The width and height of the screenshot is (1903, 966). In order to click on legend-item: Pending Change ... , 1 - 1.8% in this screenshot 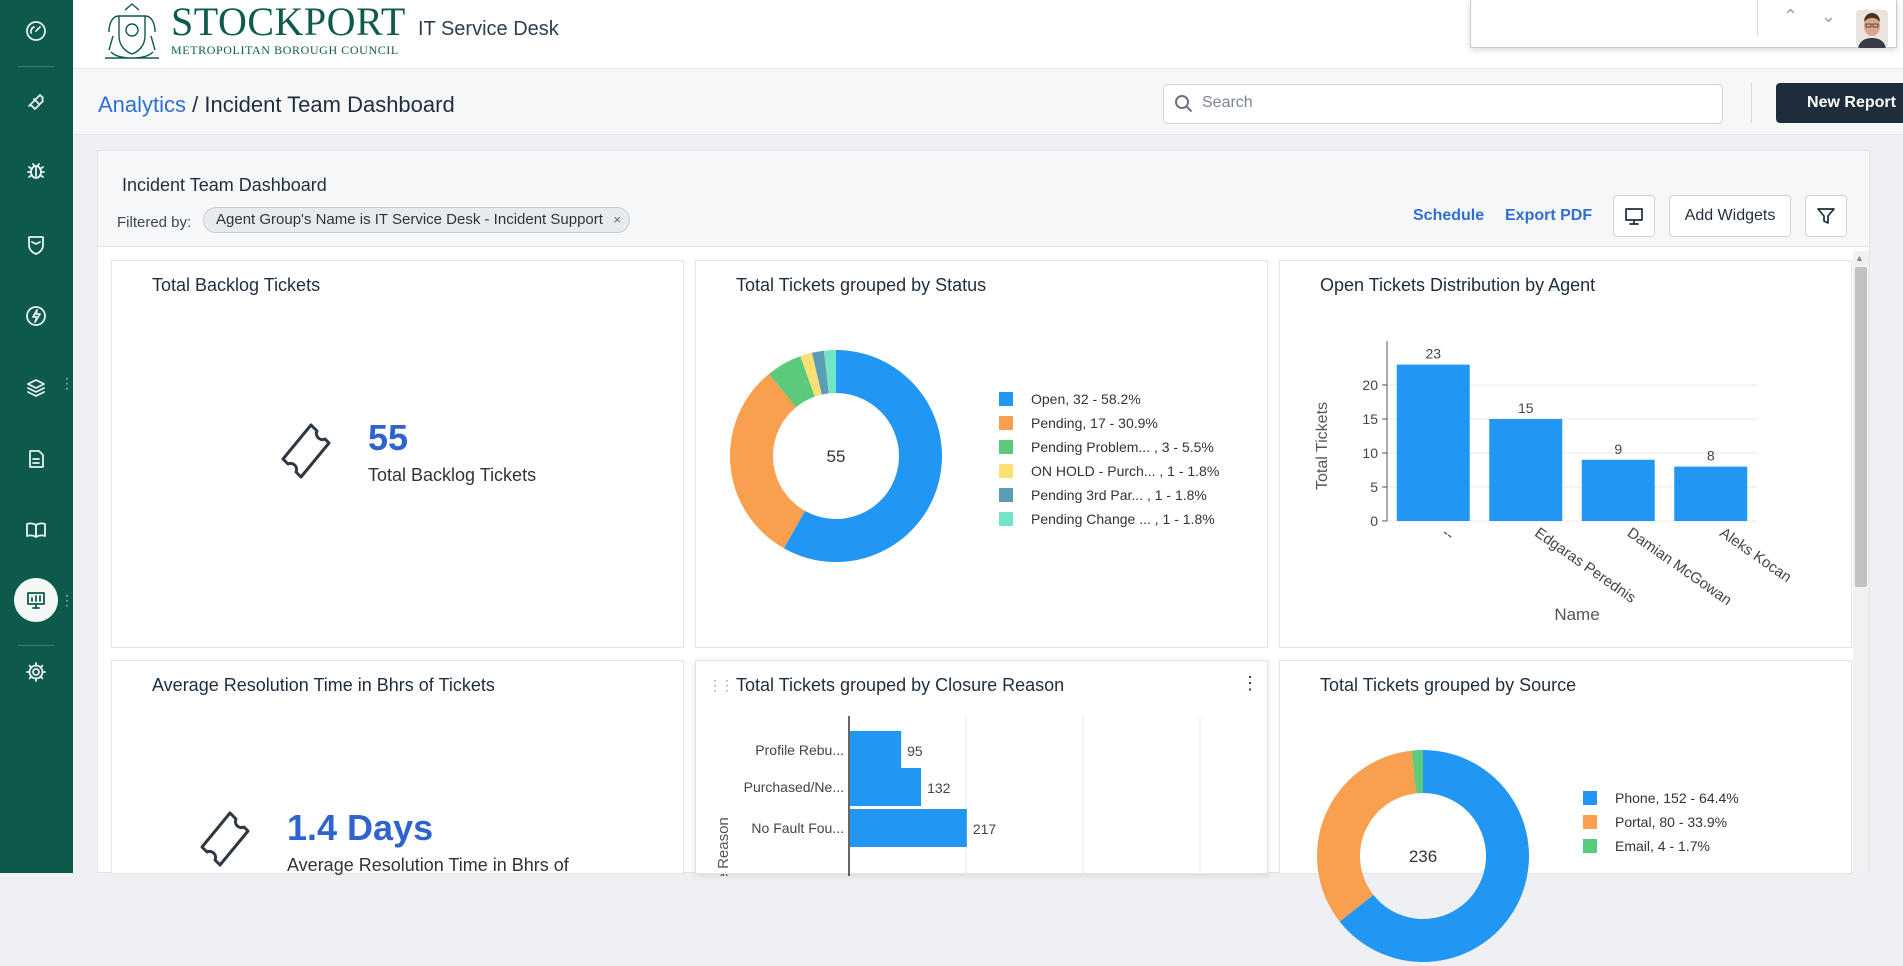, I will do `click(1107, 519)`.